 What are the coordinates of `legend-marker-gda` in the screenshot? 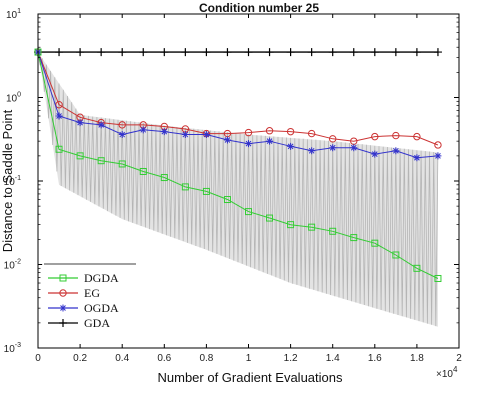 It's located at (63, 323).